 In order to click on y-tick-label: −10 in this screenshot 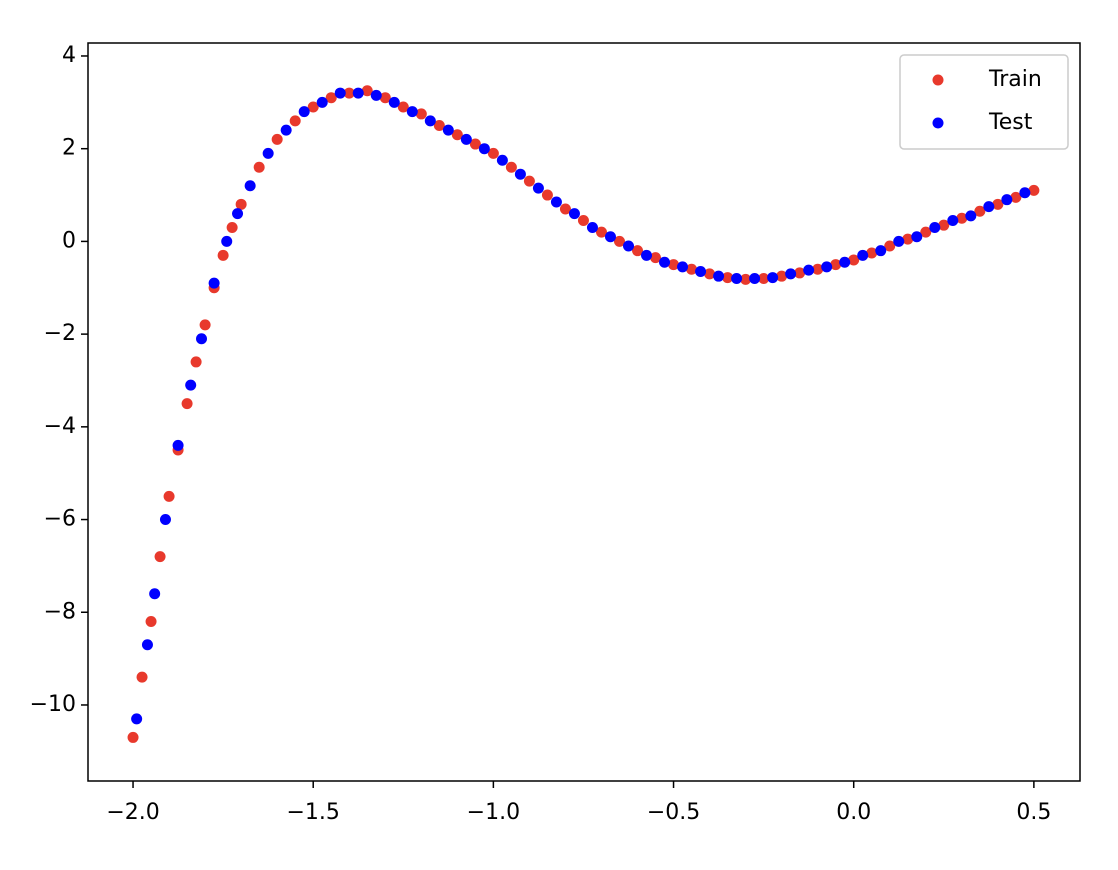, I will do `click(53, 704)`.